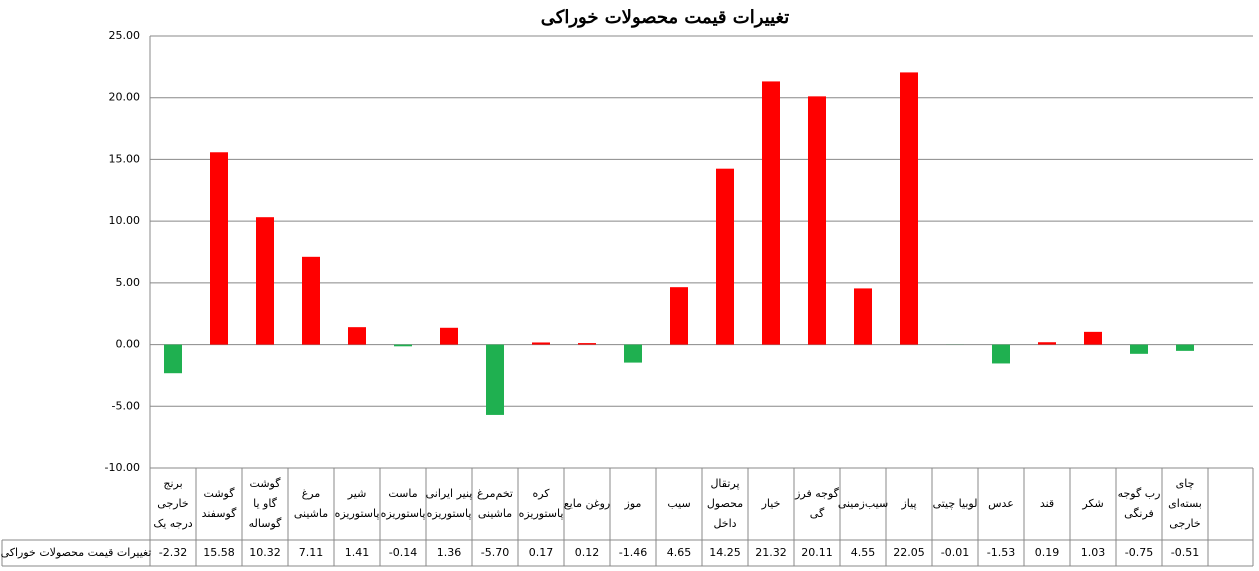 The width and height of the screenshot is (1259, 571). Describe the element at coordinates (172, 523) in the screenshot. I see `x-tick-label: درجه یک` at that location.